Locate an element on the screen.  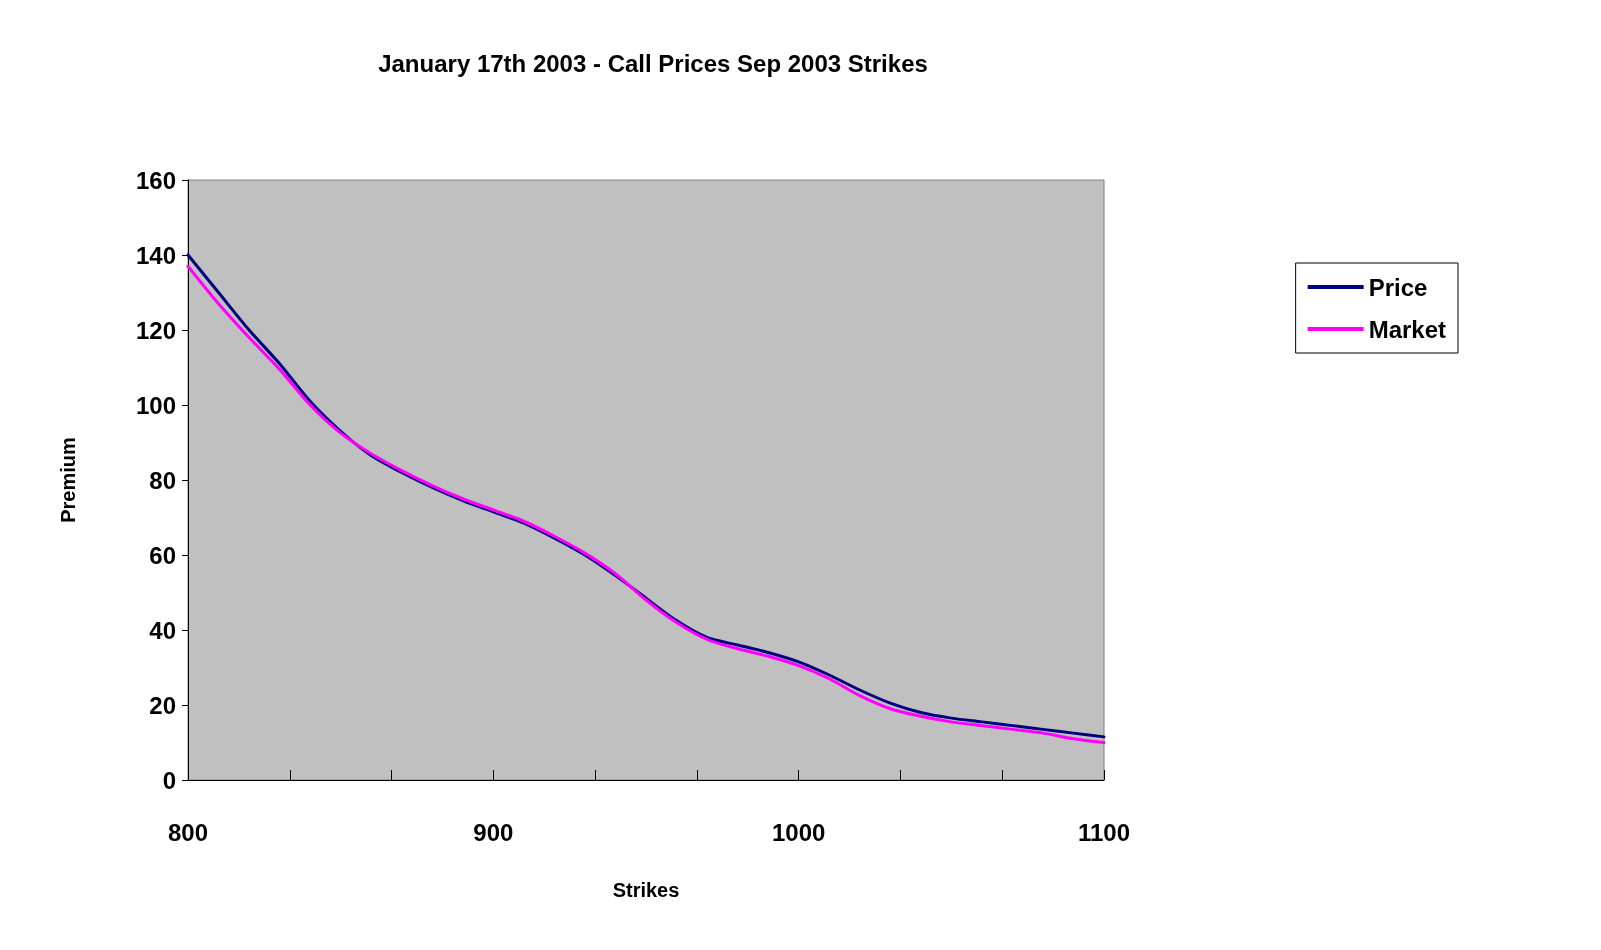
chart-title: January 17th 2003 - Call Prices Sep 2003 Strikes is located at coordinates (653, 63).